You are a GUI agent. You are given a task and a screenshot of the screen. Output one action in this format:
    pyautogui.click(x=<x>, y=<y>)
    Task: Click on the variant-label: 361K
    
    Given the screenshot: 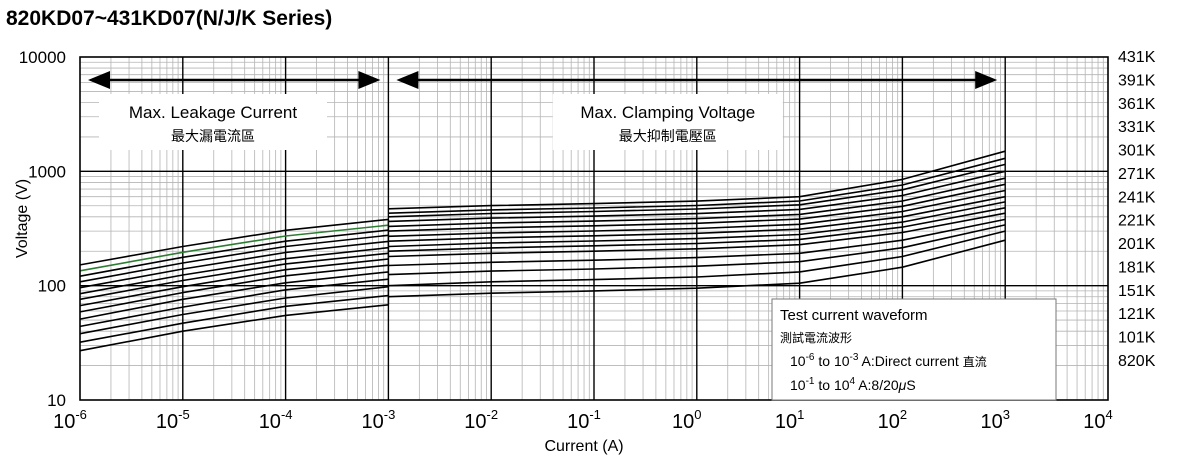 What is the action you would take?
    pyautogui.click(x=1137, y=104)
    